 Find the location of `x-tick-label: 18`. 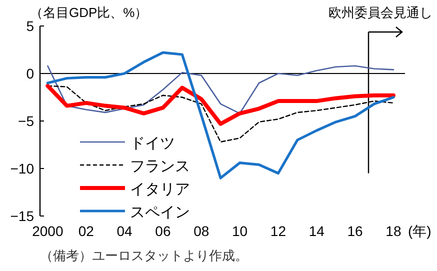

x-tick-label: 18 is located at coordinates (394, 231).